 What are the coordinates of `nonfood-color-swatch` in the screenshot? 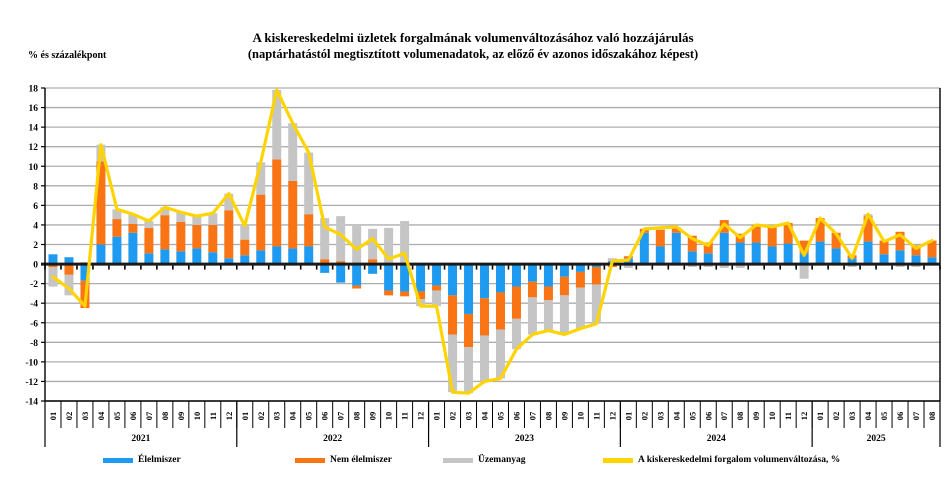 It's located at (310, 460).